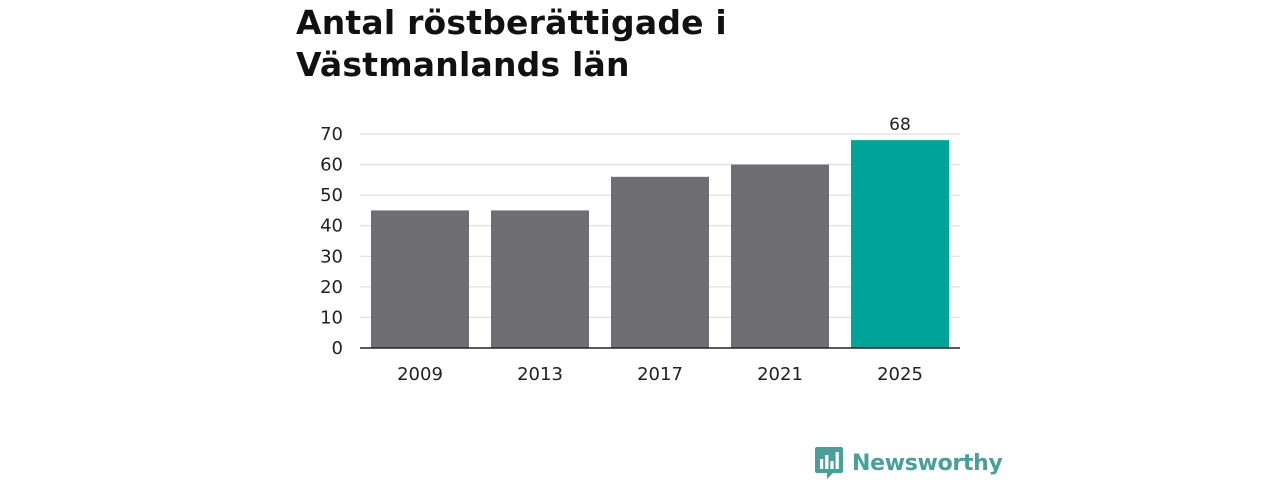 The image size is (1280, 480). I want to click on y-tick-label: 40, so click(331, 226).